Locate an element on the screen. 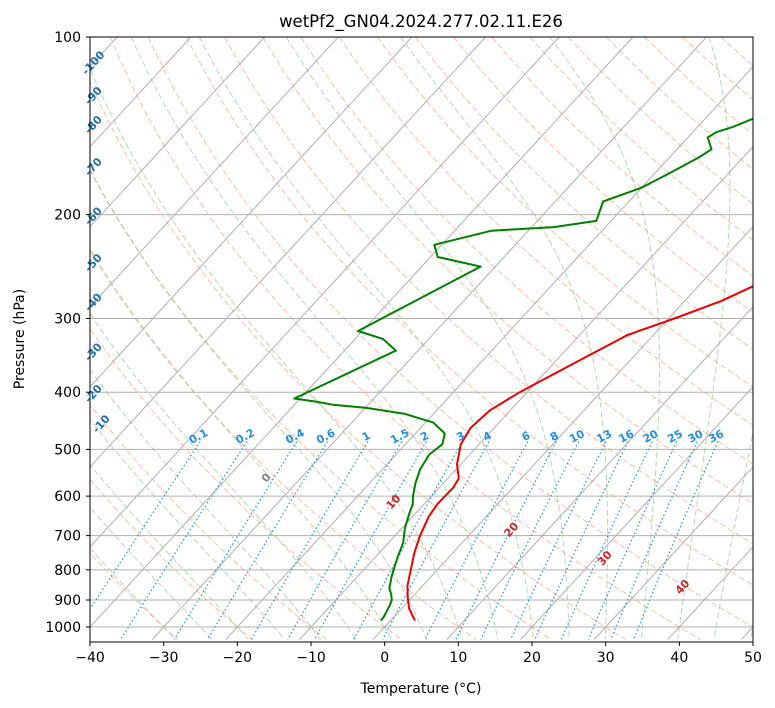  y-tick-label: 500 is located at coordinates (67, 450).